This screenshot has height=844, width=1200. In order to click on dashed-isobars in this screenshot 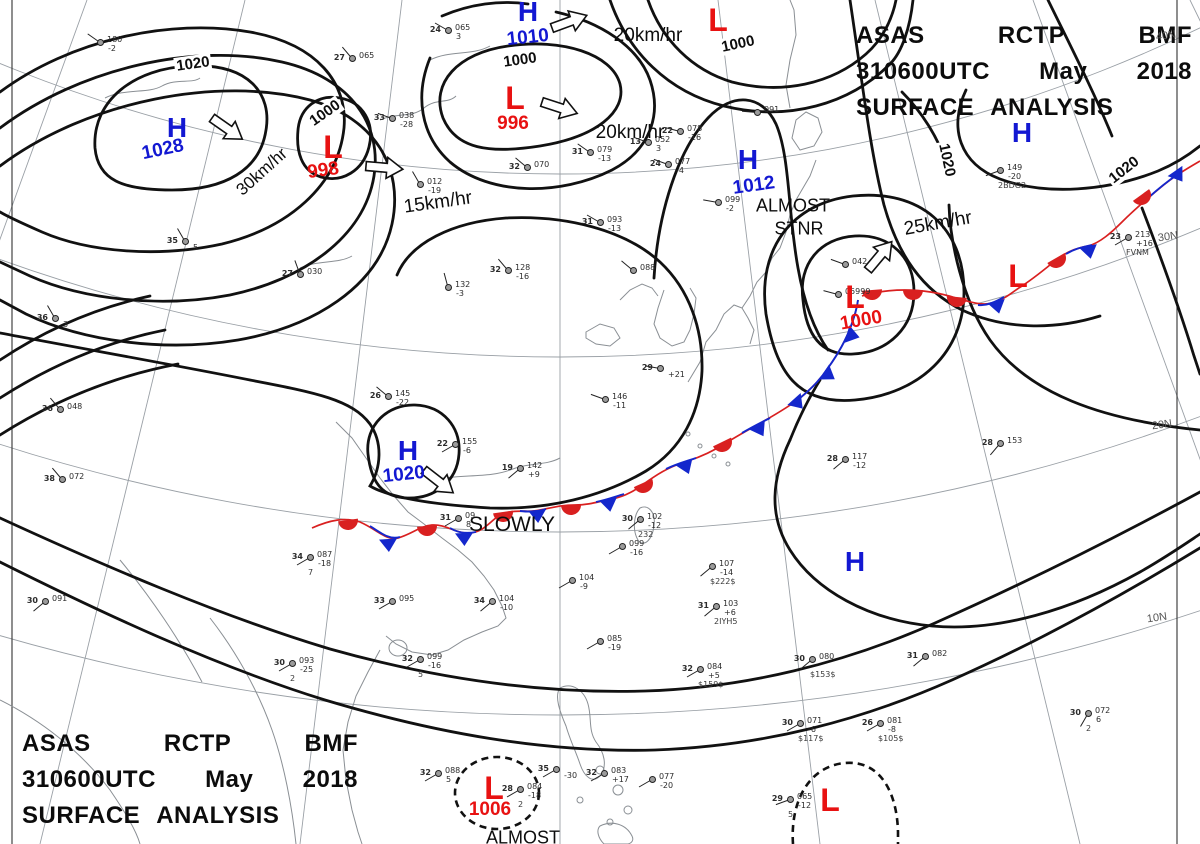, I will do `click(676, 799)`.